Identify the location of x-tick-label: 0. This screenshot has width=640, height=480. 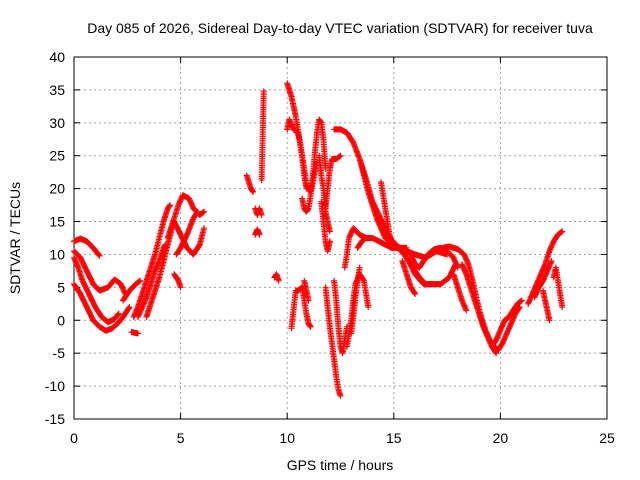
(74, 438).